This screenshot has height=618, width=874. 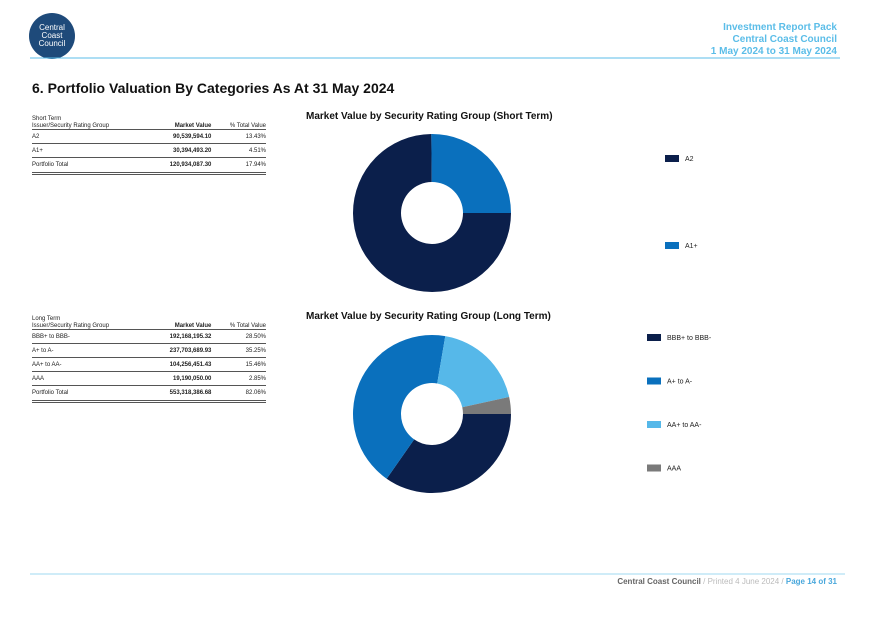 What do you see at coordinates (238, 394) in the screenshot?
I see `cell: 82.06%` at bounding box center [238, 394].